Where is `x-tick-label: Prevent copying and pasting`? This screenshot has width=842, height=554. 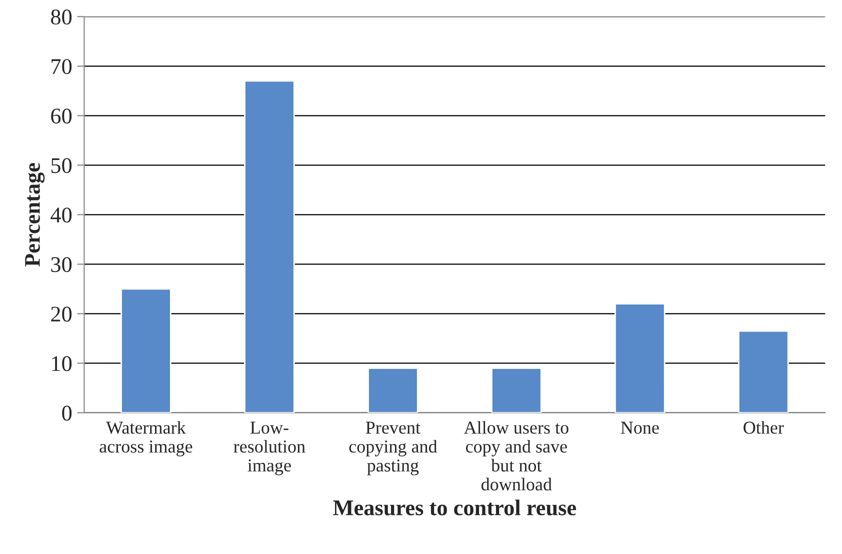 x-tick-label: Prevent copying and pasting is located at coordinates (393, 449).